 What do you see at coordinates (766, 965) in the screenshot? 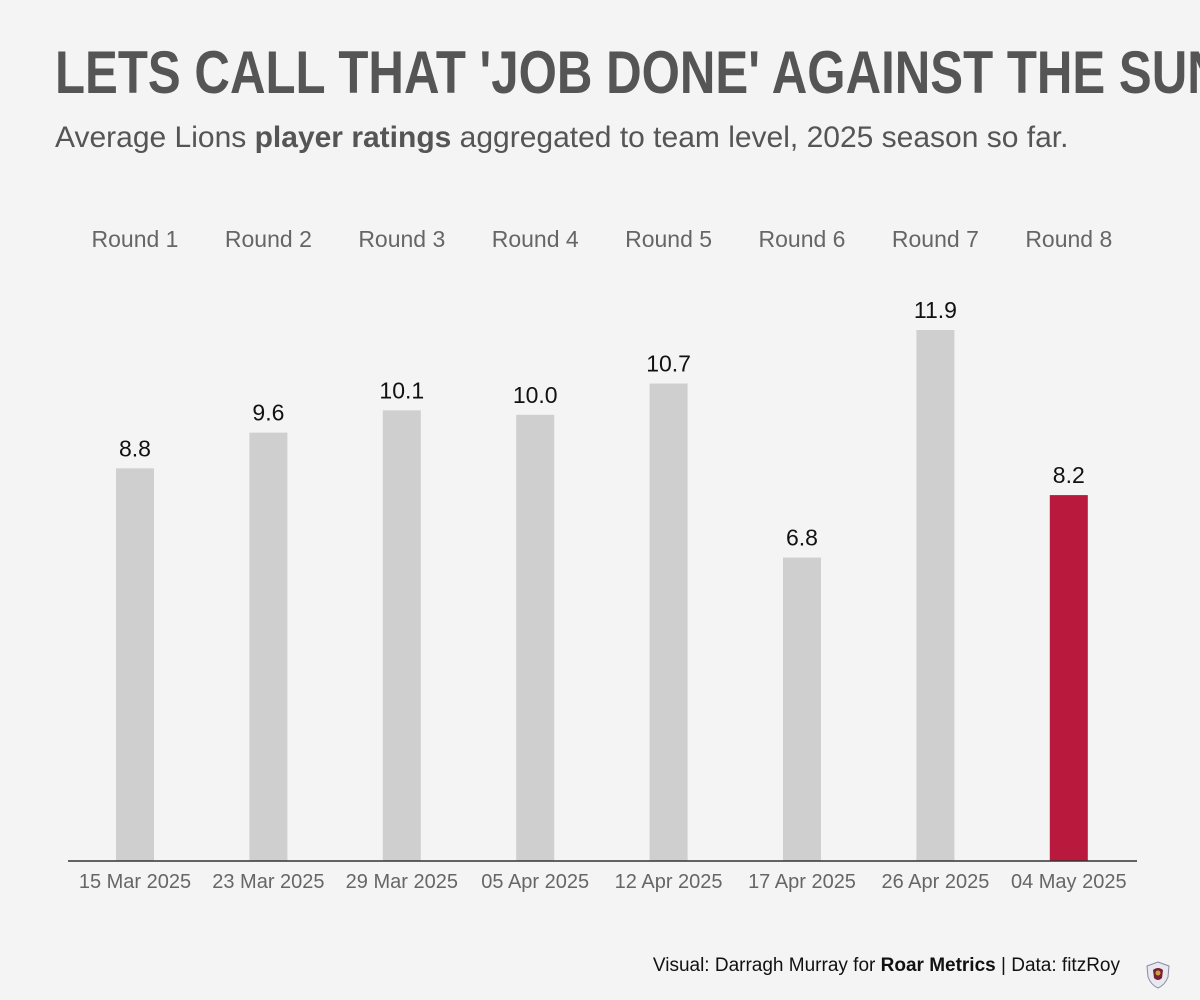
I see `caption-prefix: Visual: Darragh Murray for` at bounding box center [766, 965].